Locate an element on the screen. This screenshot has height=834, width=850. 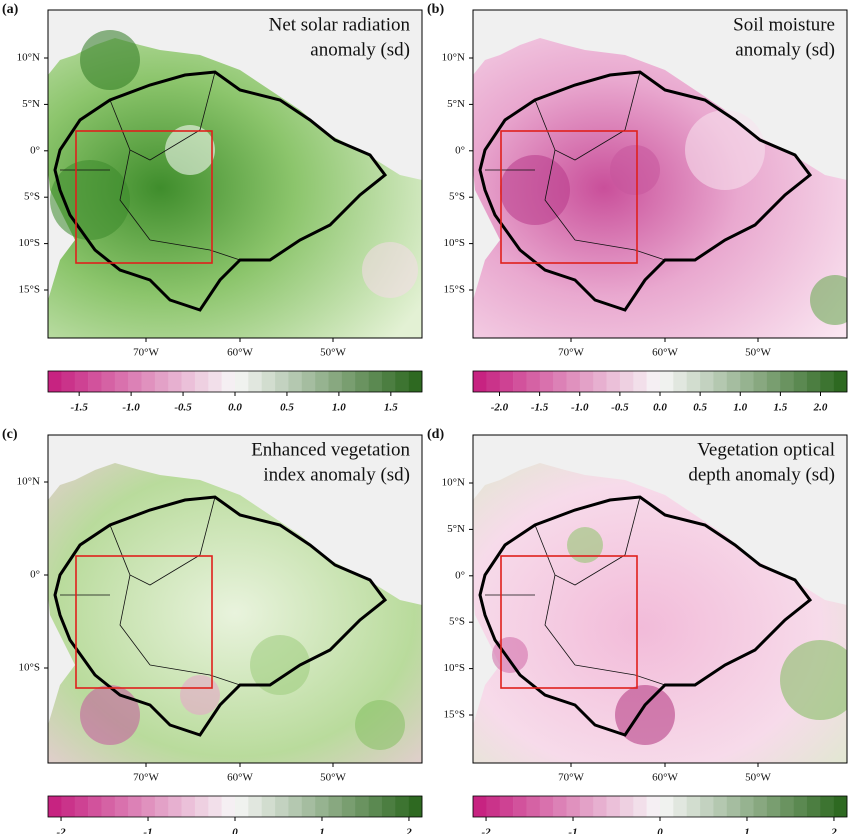
panel-label: (b) is located at coordinates (435, 9).